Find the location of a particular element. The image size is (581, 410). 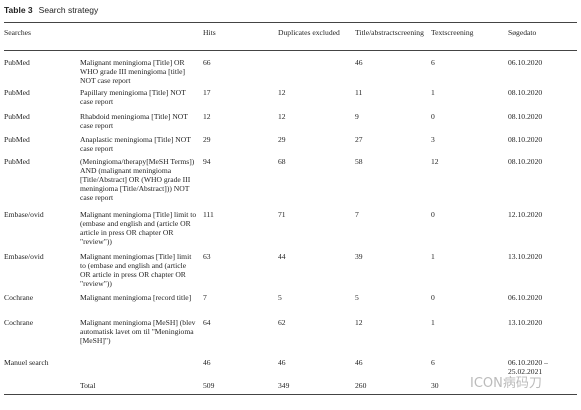

header-cell: Searches is located at coordinates (17, 32).